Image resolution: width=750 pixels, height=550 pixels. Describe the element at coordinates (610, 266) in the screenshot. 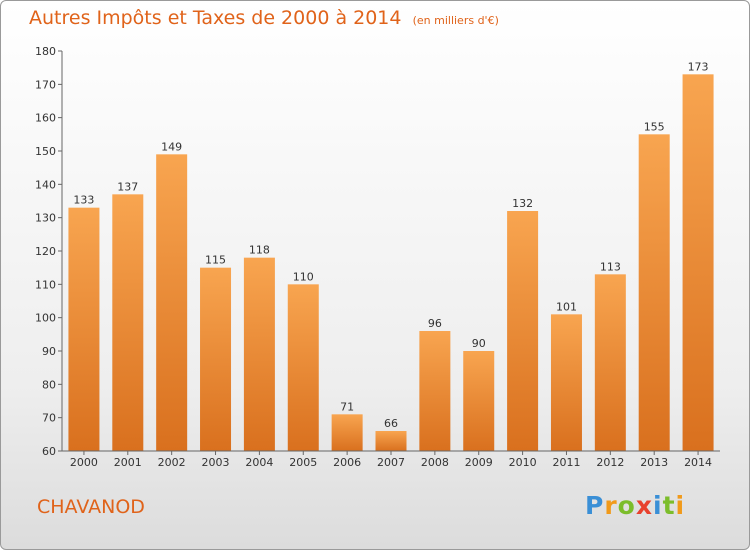

I see `bar-value-label: 113` at that location.